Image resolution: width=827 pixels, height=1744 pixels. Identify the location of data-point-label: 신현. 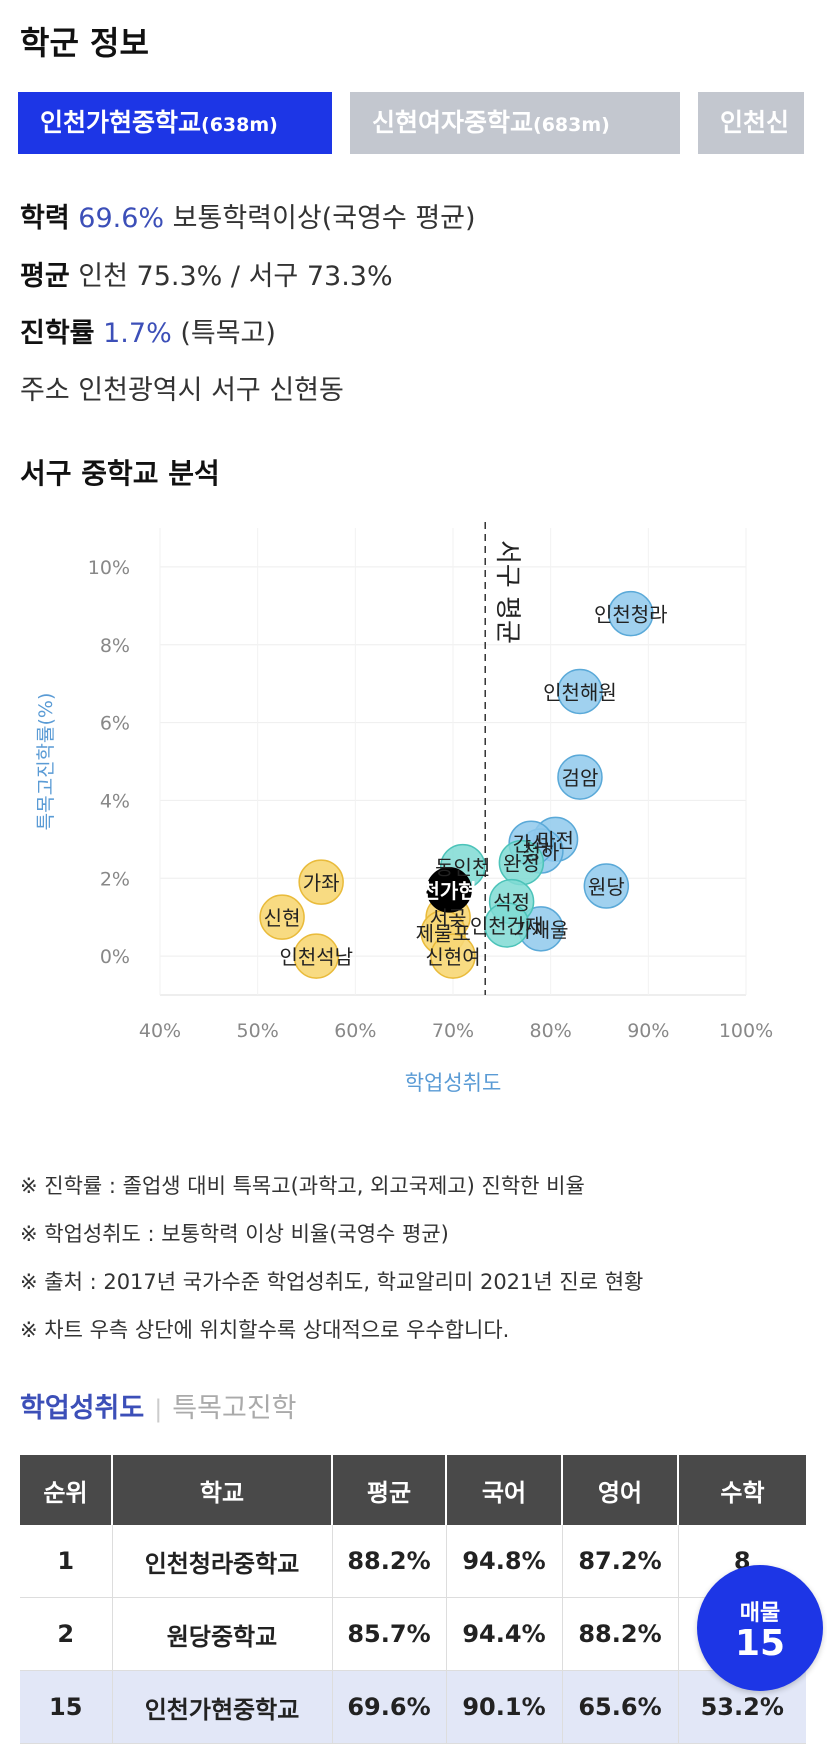
(282, 918).